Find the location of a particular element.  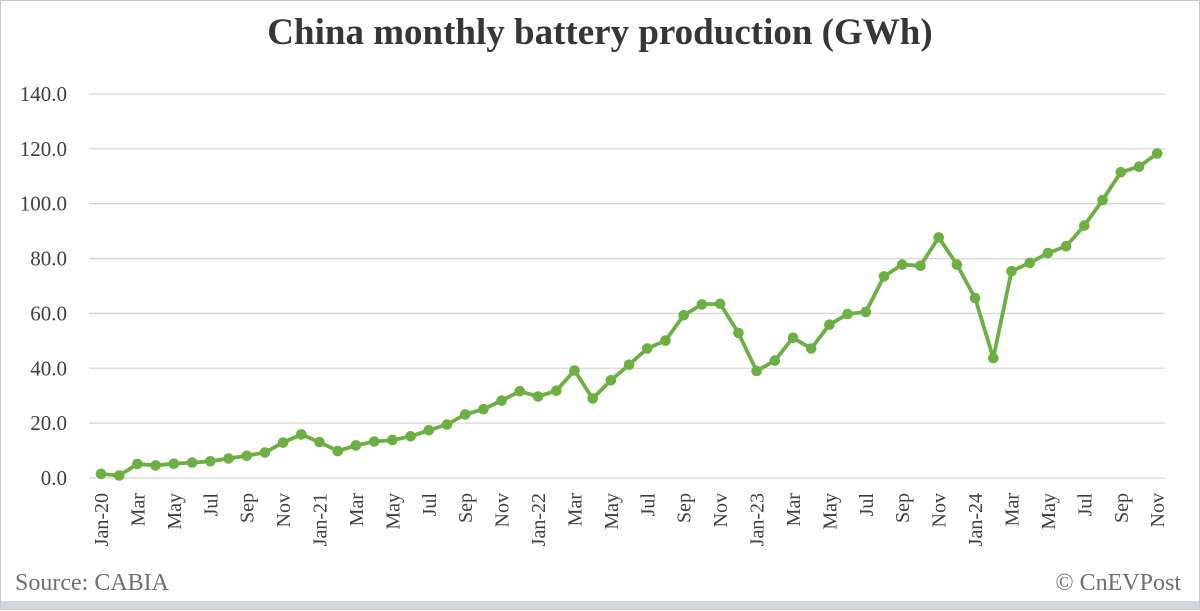

x-tick-label: Jan-23 is located at coordinates (758, 519).